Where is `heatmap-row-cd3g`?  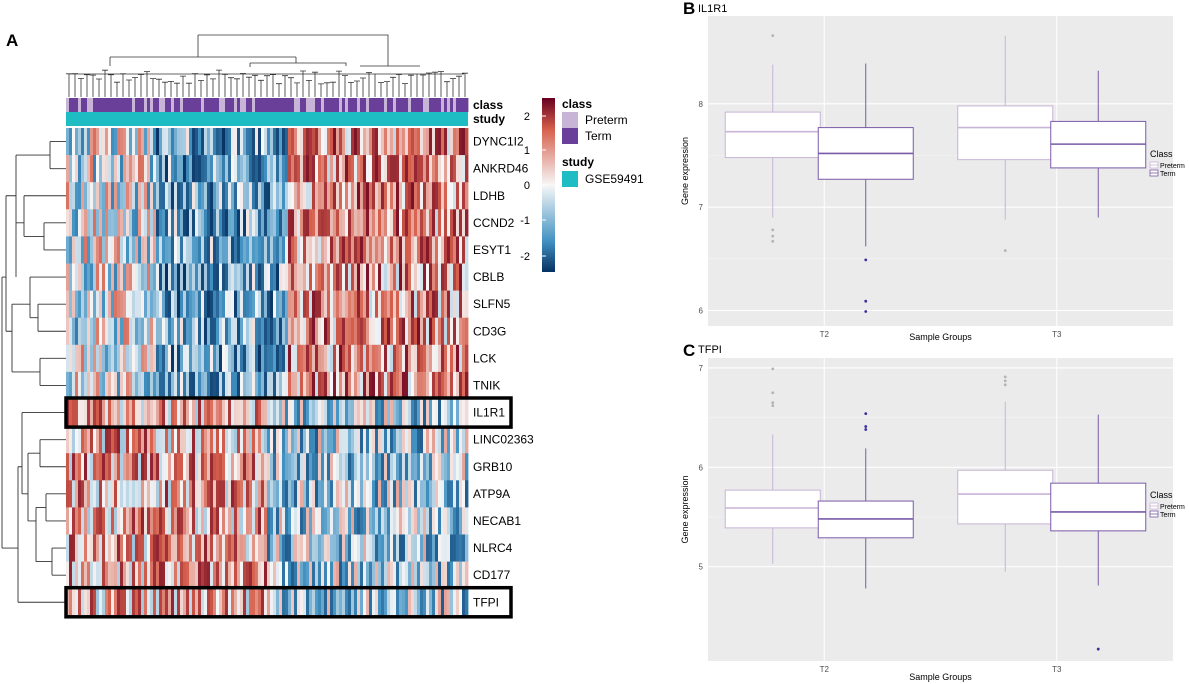 heatmap-row-cd3g is located at coordinates (267, 331).